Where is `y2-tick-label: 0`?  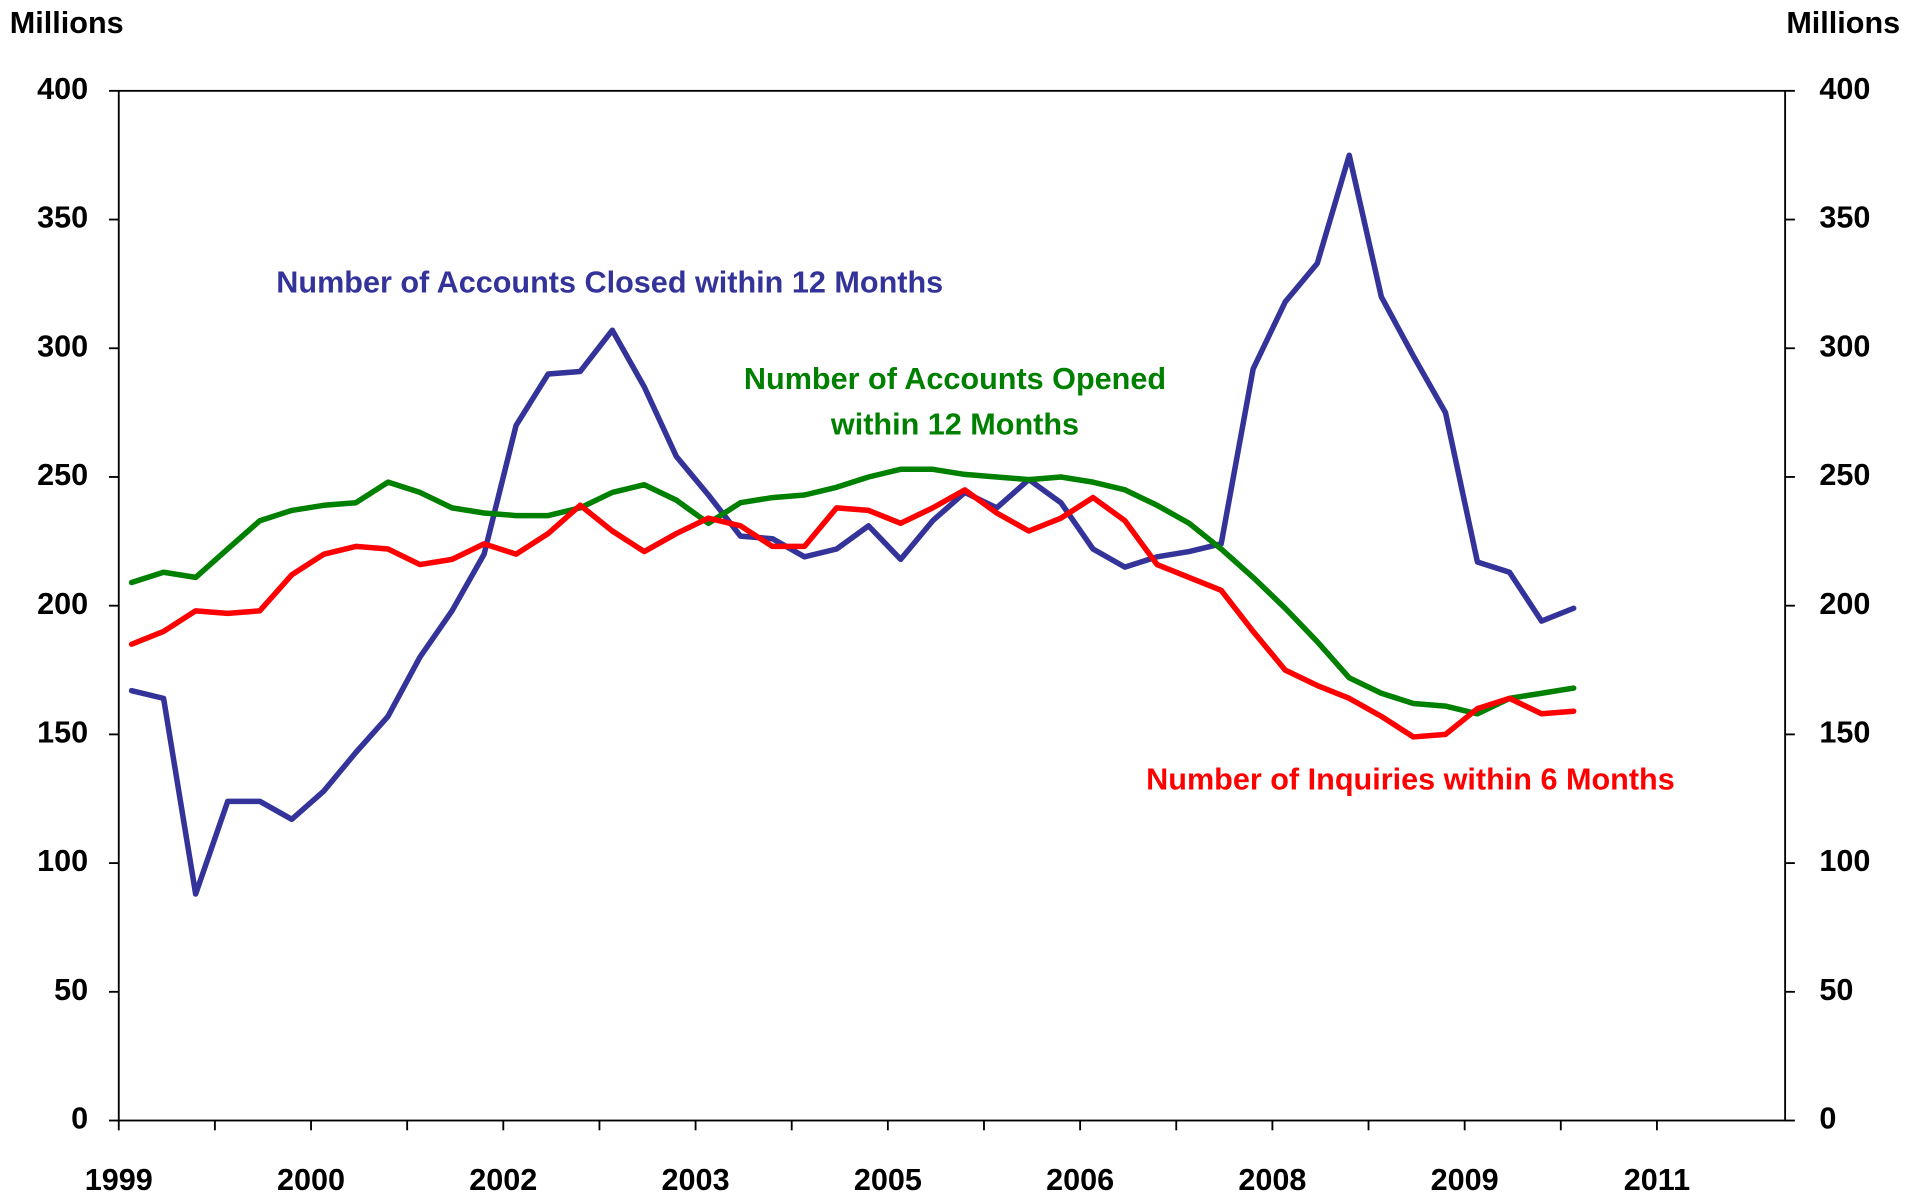 y2-tick-label: 0 is located at coordinates (1827, 1119).